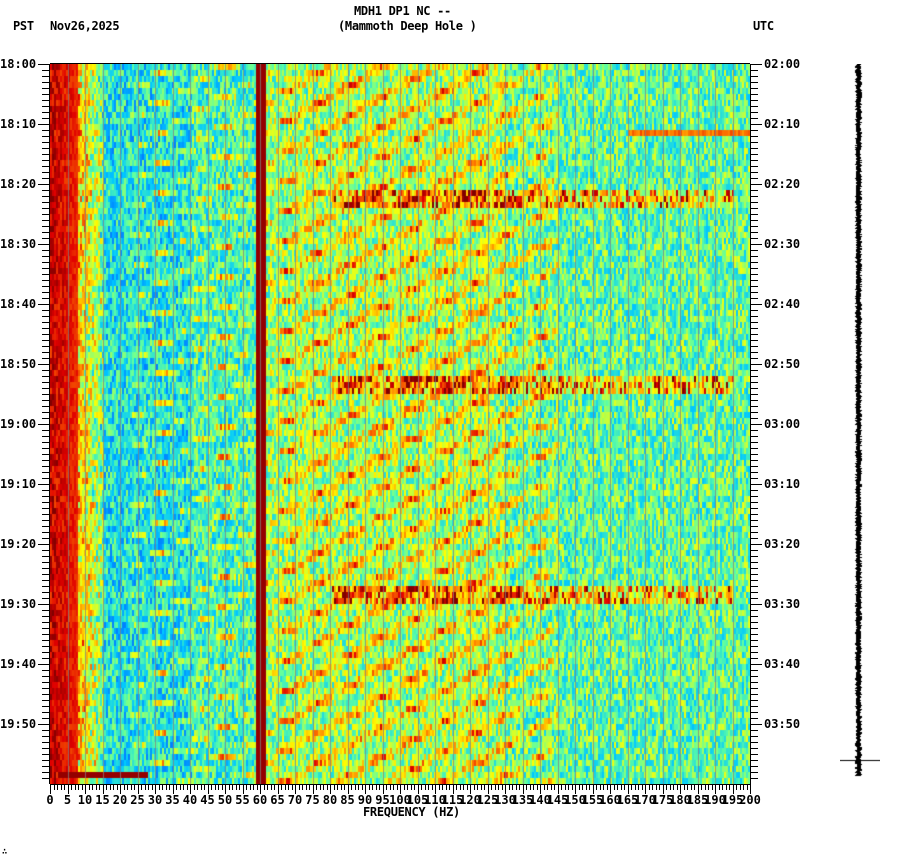  What do you see at coordinates (860, 424) in the screenshot?
I see `seismogram-trace` at bounding box center [860, 424].